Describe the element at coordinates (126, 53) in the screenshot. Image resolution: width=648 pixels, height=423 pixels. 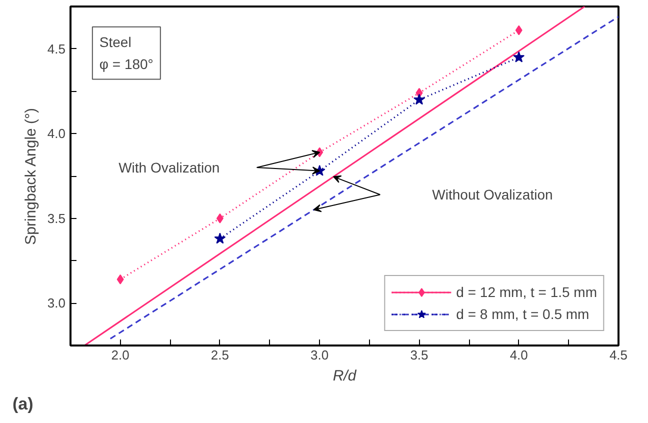
I see `annotation: Steel φ = 180°` at that location.